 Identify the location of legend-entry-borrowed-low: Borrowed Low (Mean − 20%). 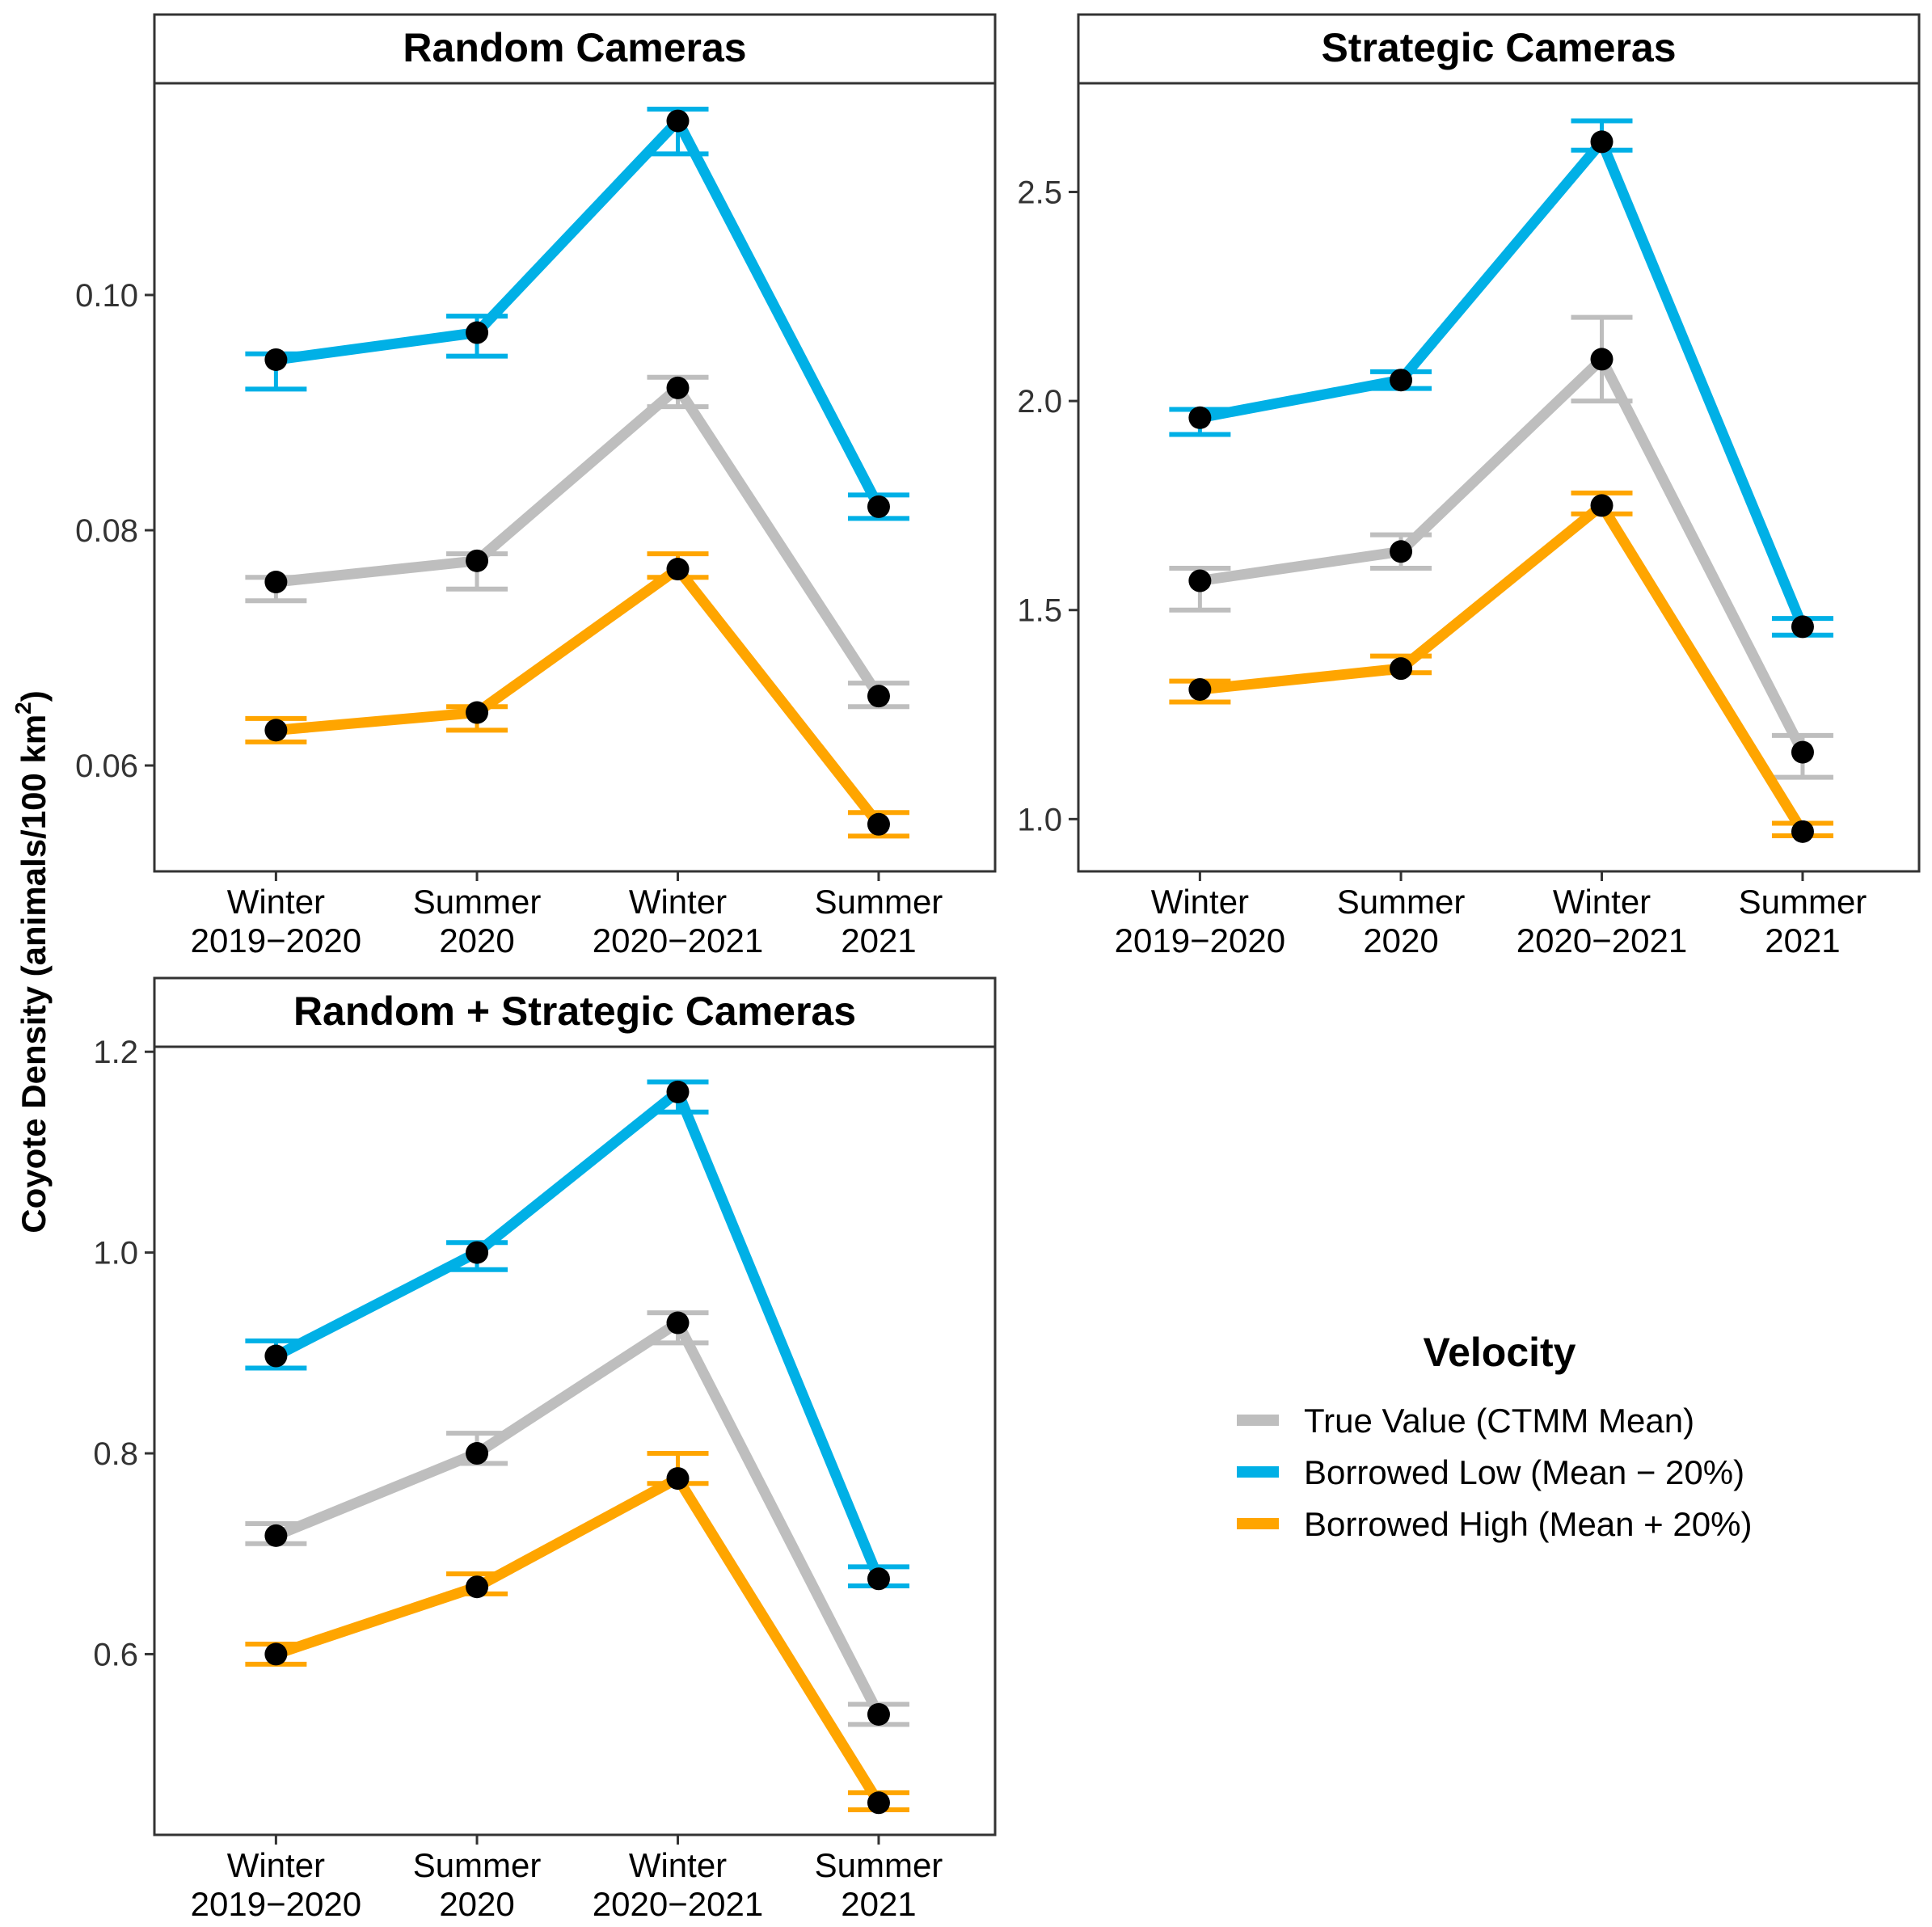
(1490, 1472).